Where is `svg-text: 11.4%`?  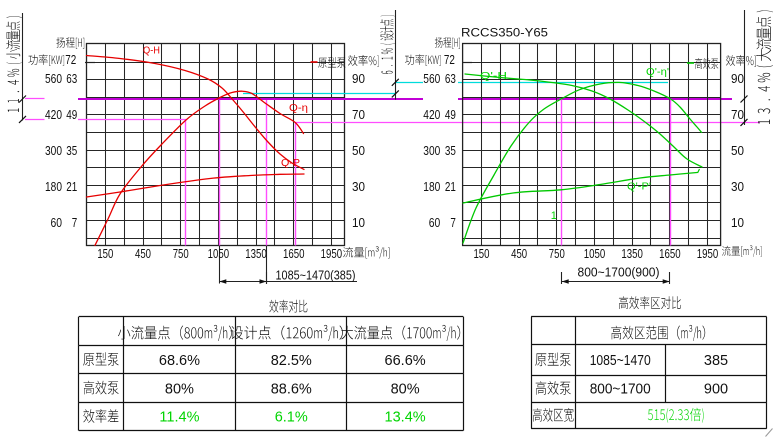 svg-text: 11.4% is located at coordinates (179, 418).